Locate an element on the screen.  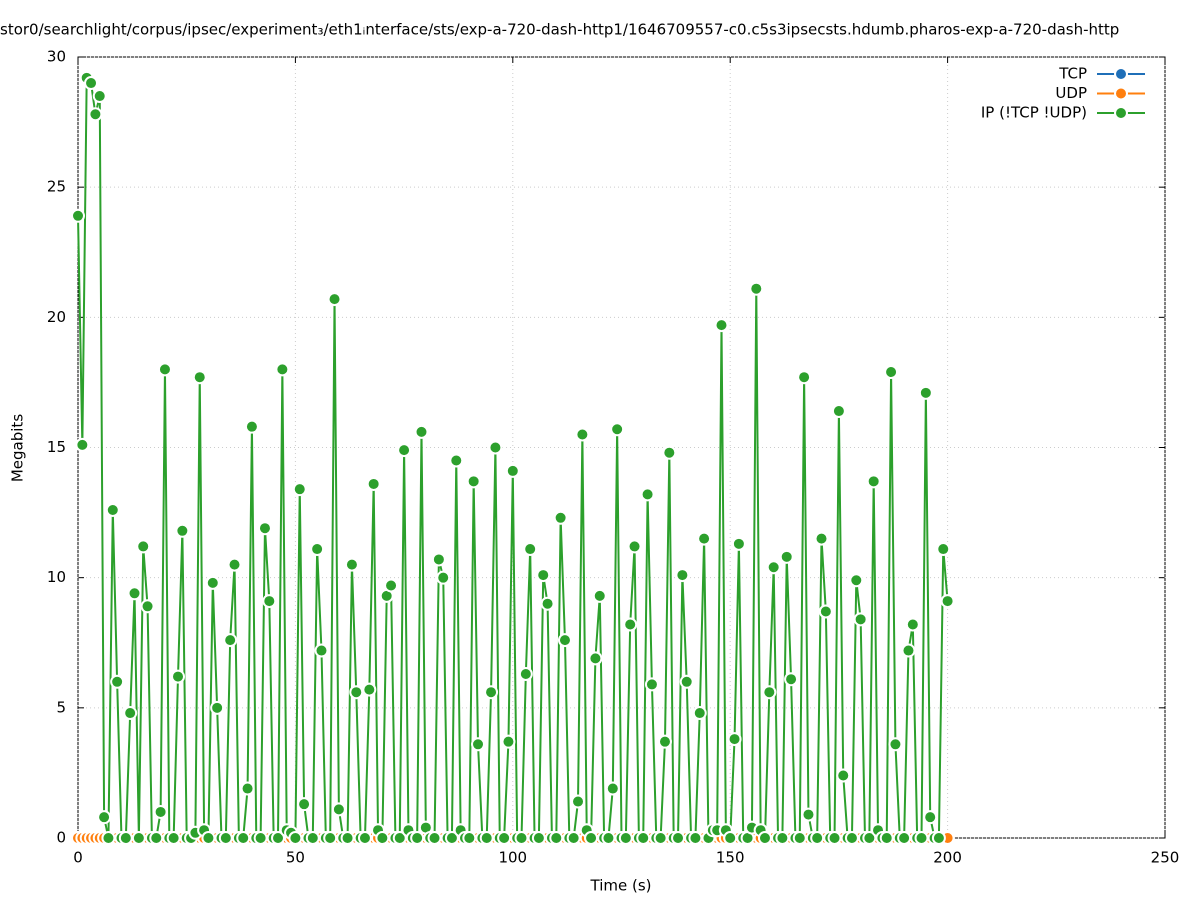
x-tick-label: 100 is located at coordinates (512, 858).